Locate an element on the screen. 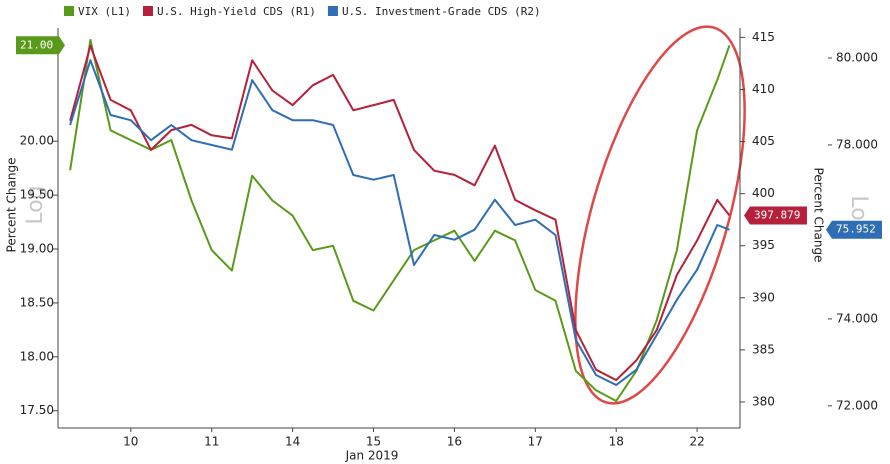 The image size is (890, 464). y-tick-label: 19.00 is located at coordinates (37, 249).